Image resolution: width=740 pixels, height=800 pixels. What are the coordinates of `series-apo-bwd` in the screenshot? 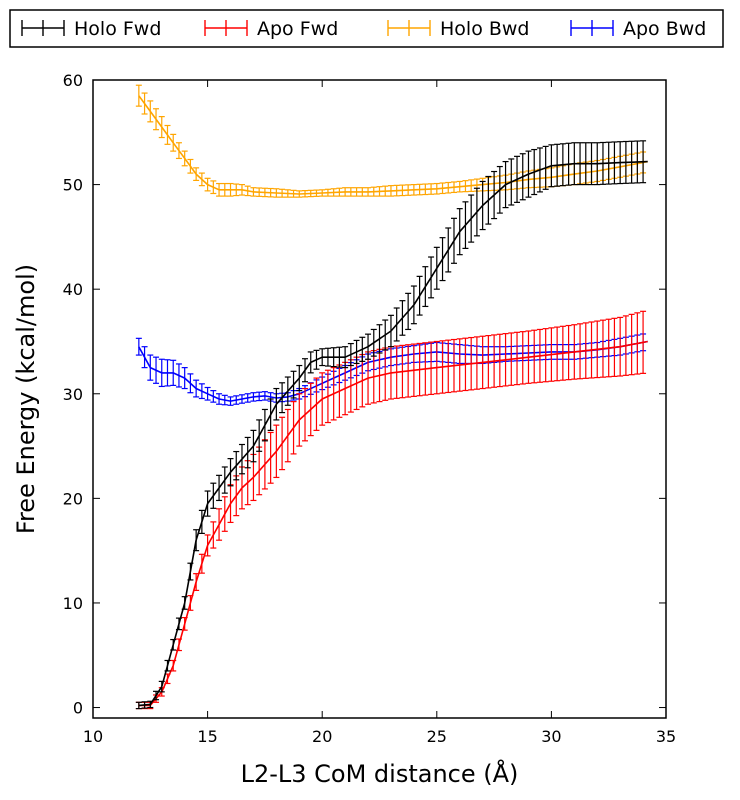 It's located at (391, 369).